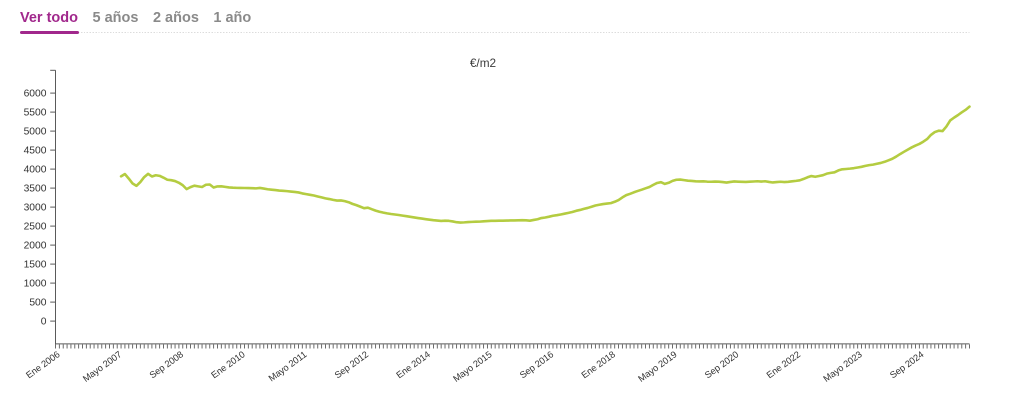 The width and height of the screenshot is (1024, 407). Describe the element at coordinates (657, 366) in the screenshot. I see `x-tick-label: Mayo 2019` at that location.